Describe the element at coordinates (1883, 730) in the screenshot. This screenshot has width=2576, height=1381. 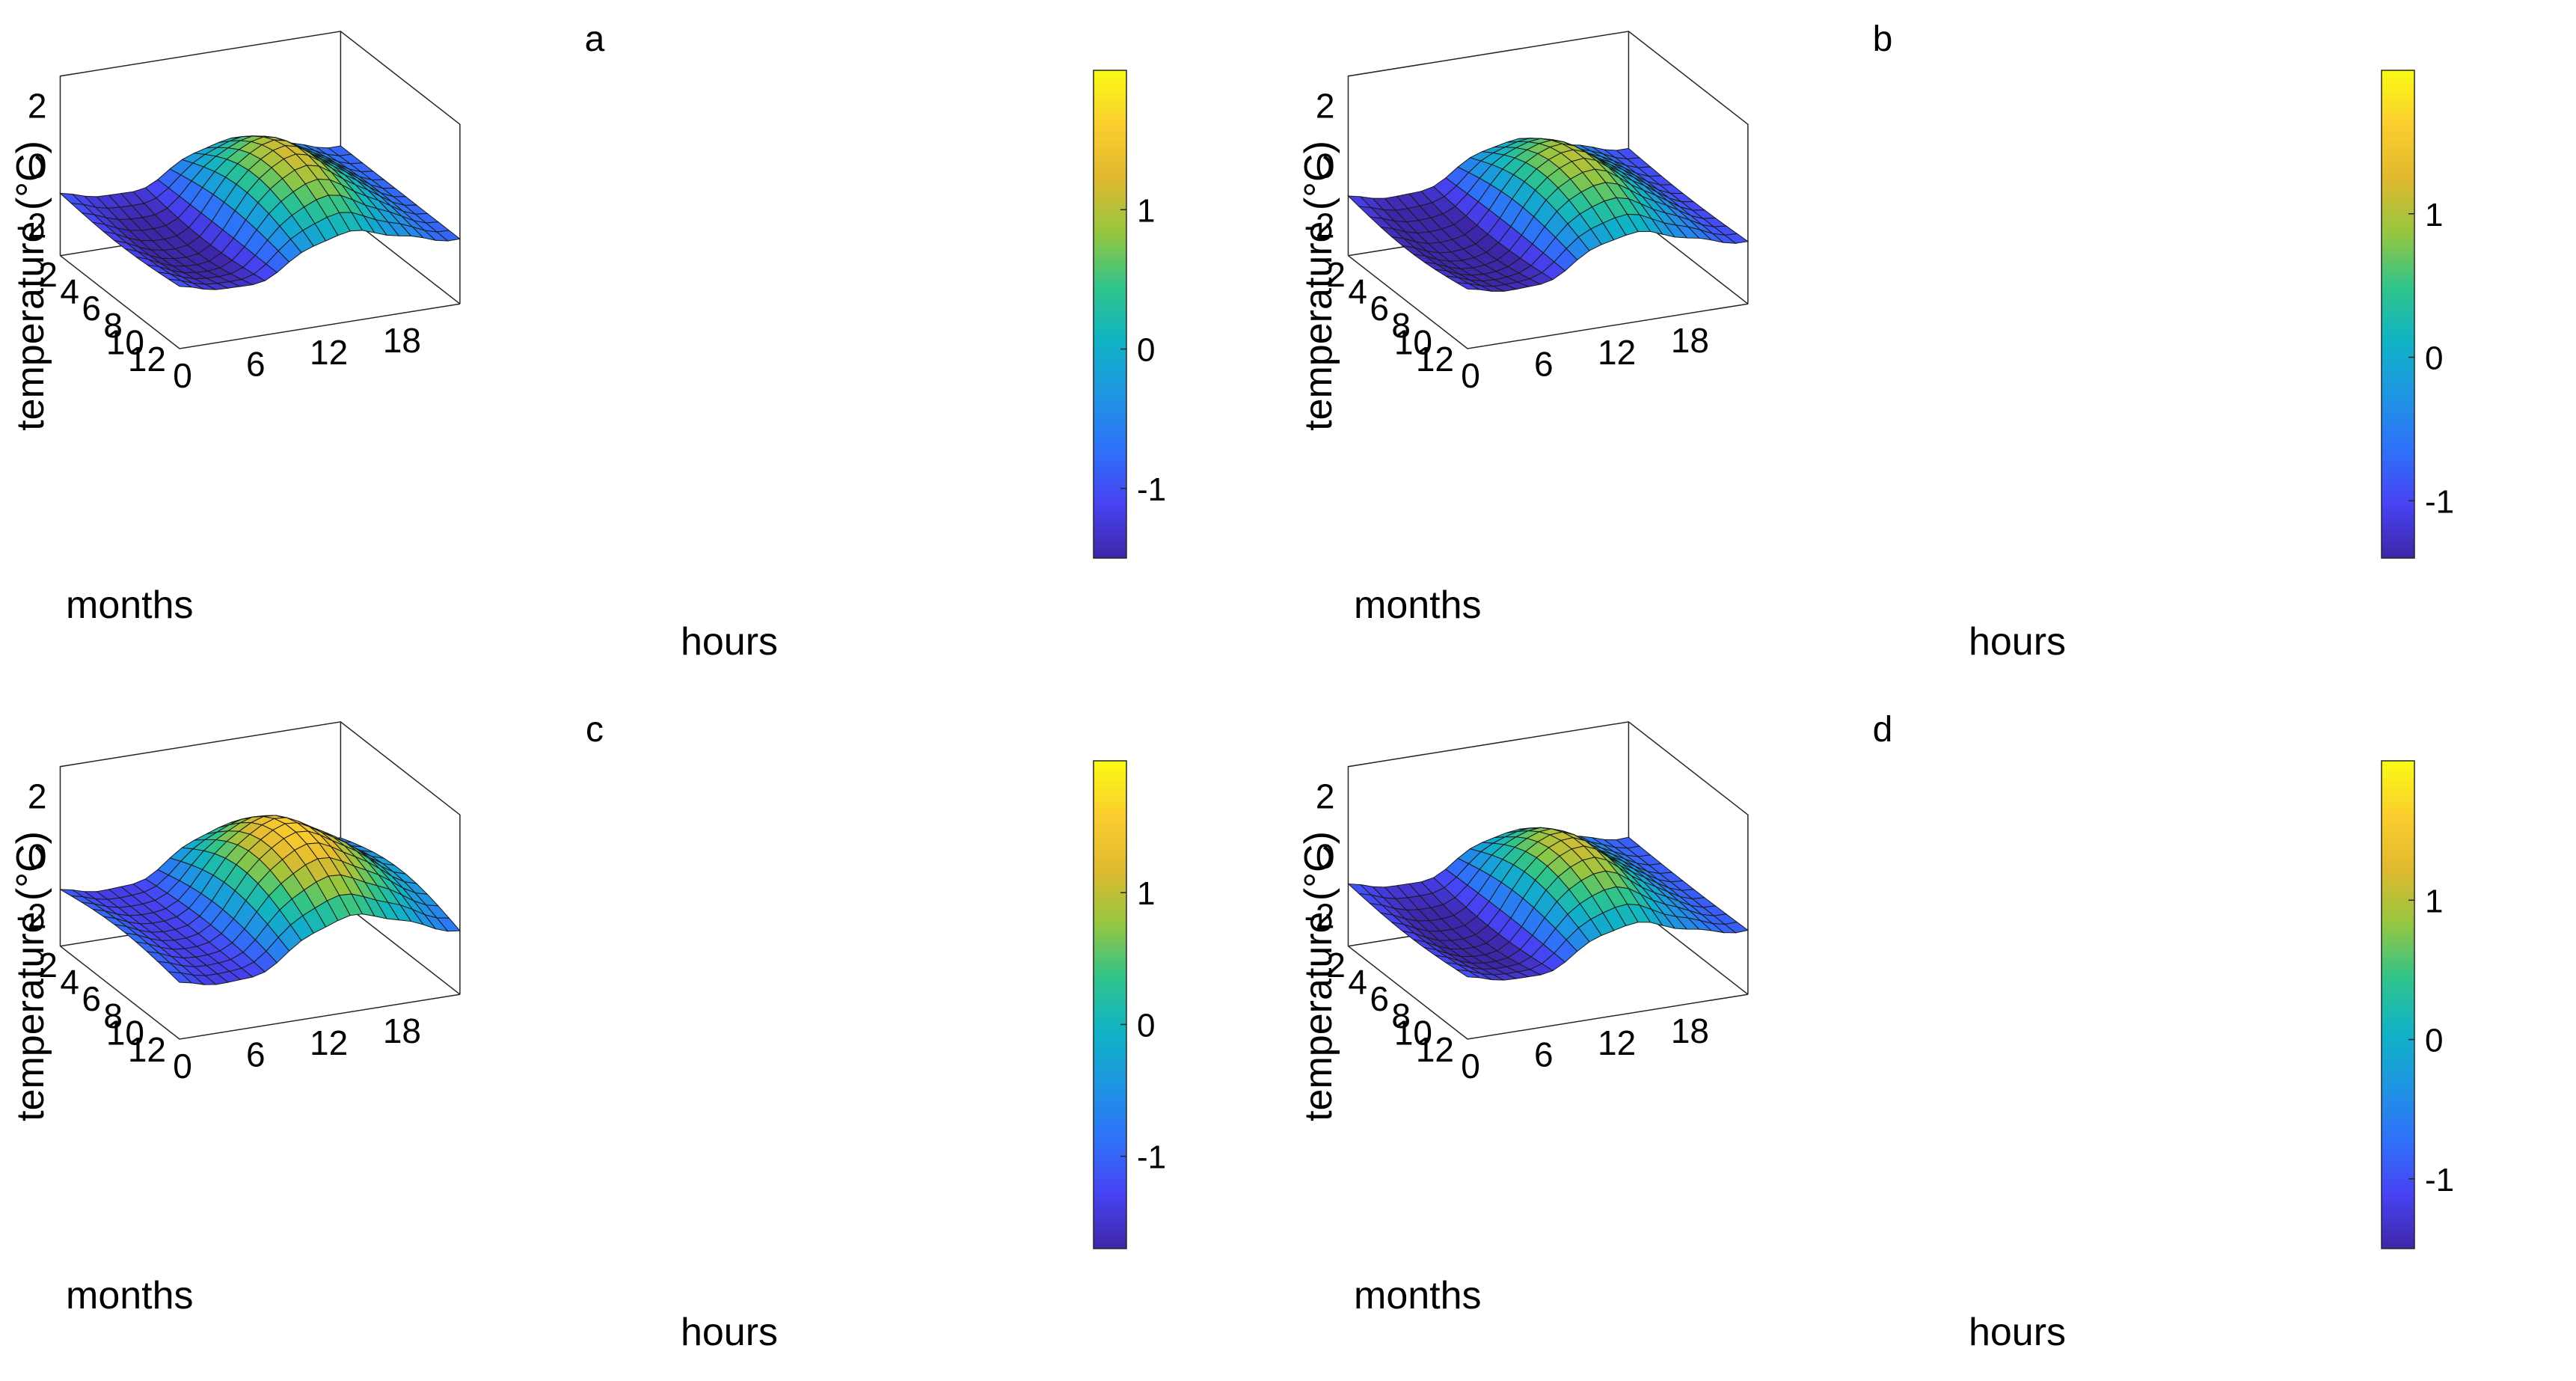
I see `panel-title: d` at that location.